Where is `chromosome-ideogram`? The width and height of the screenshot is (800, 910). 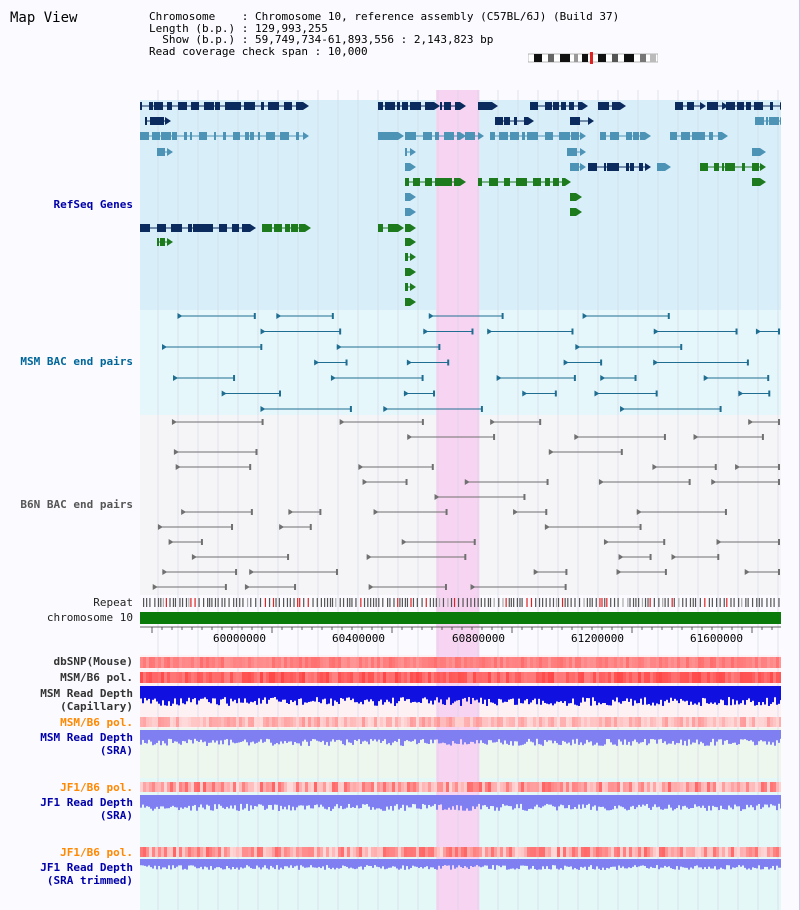 chromosome-ideogram is located at coordinates (593, 58).